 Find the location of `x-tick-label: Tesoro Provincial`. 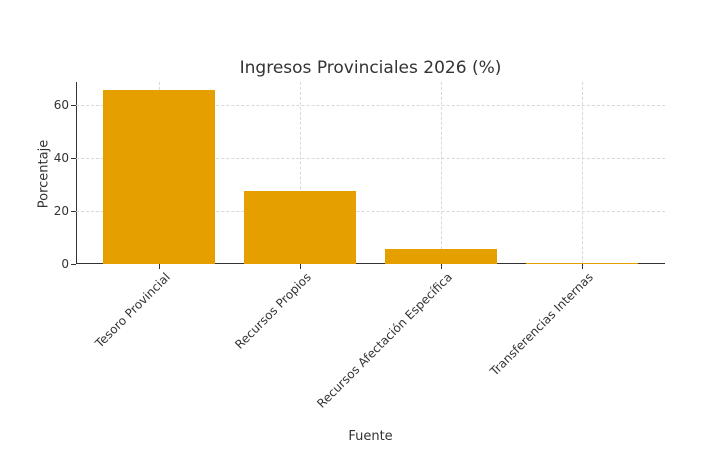

x-tick-label: Tesoro Provincial is located at coordinates (132, 310).